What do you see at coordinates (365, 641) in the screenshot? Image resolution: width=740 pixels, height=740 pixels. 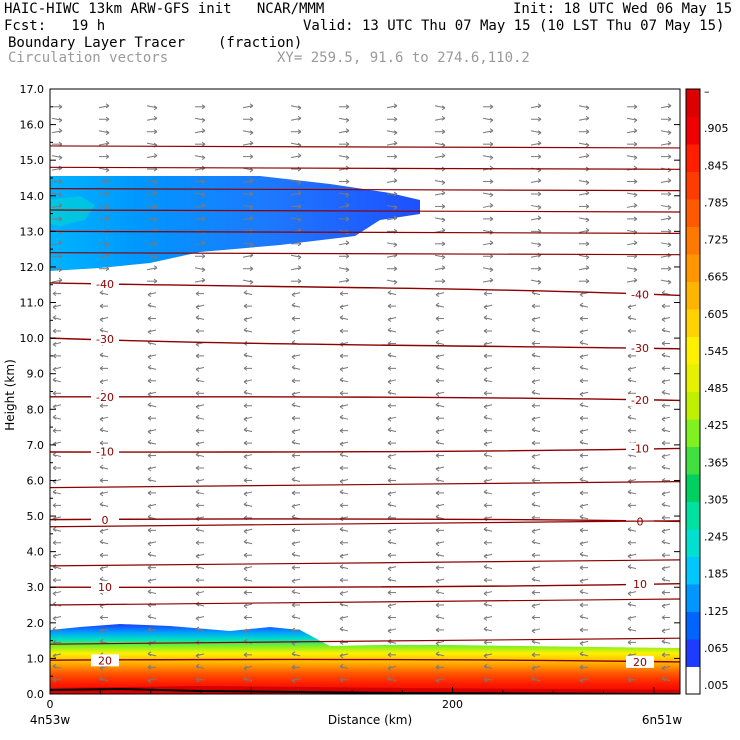 I see `isotherm-line` at bounding box center [365, 641].